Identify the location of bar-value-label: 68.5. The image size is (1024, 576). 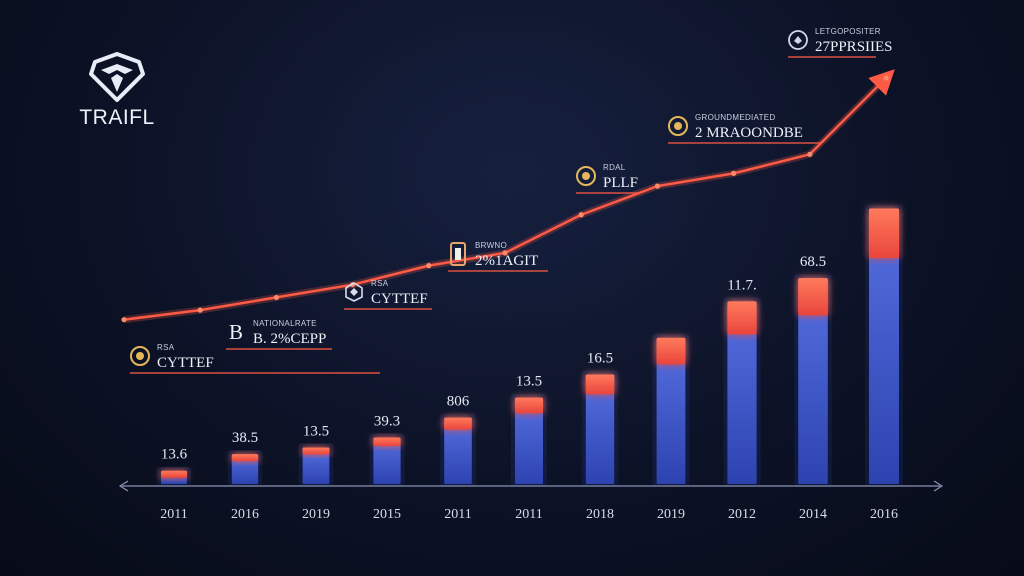
(813, 262).